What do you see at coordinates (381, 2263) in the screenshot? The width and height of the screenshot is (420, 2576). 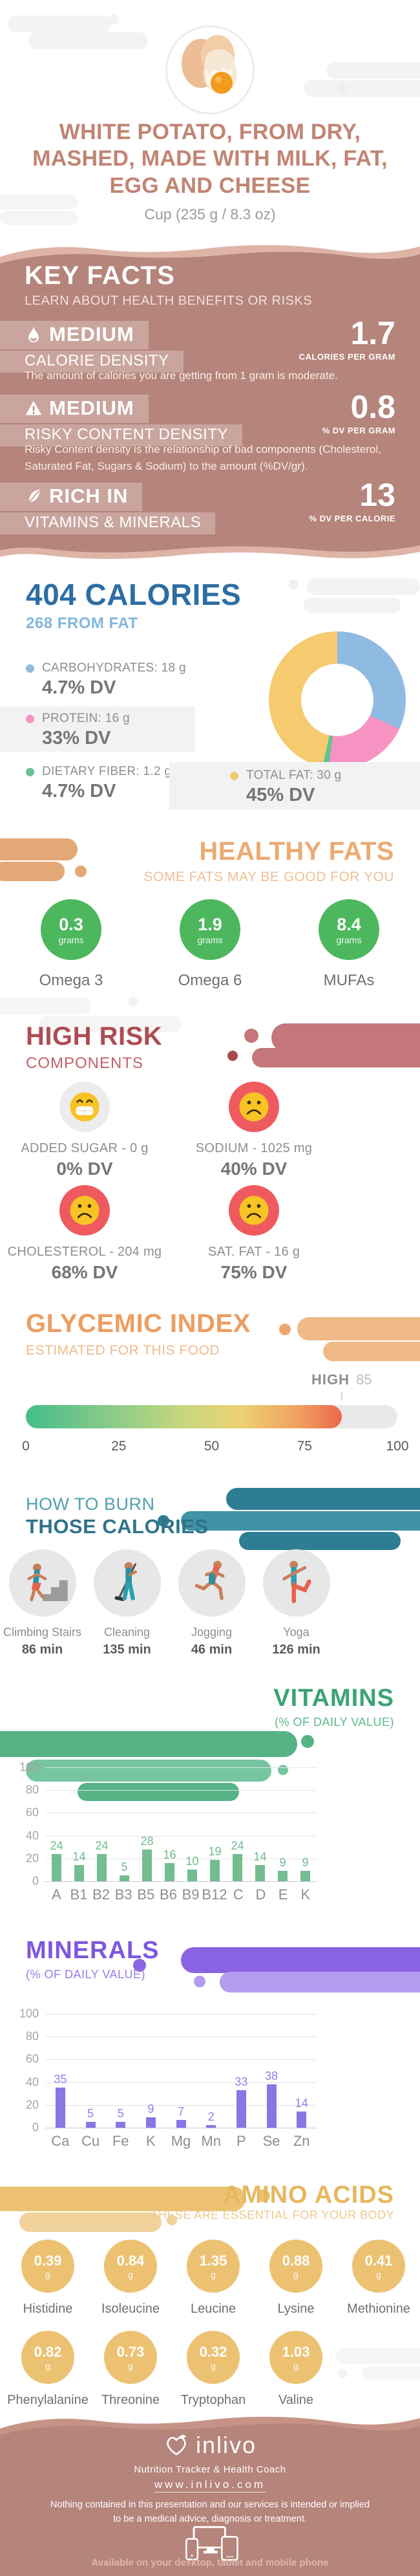 I see `value-blob: 0.41 g` at bounding box center [381, 2263].